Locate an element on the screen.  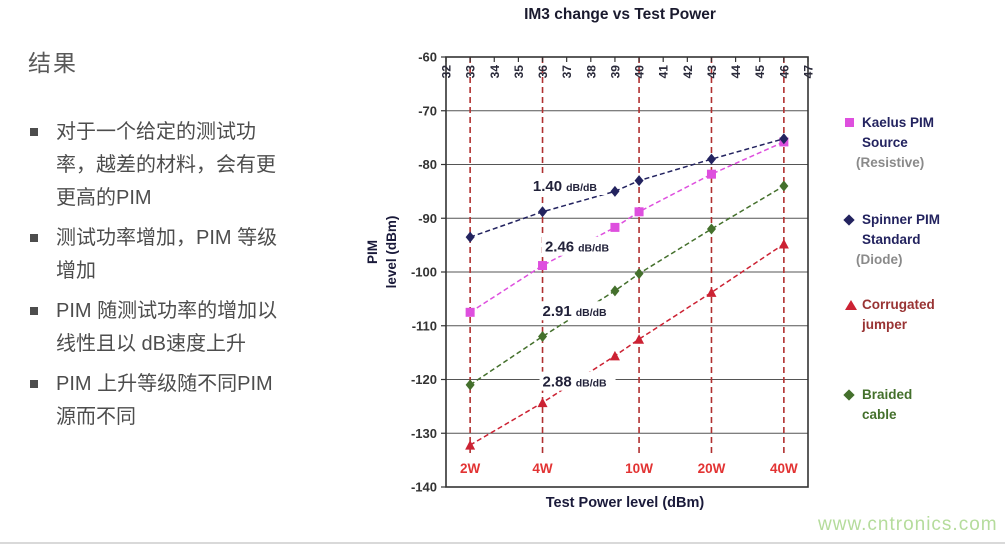
watermark-text: www.cntronics.com is located at coordinates (908, 524).